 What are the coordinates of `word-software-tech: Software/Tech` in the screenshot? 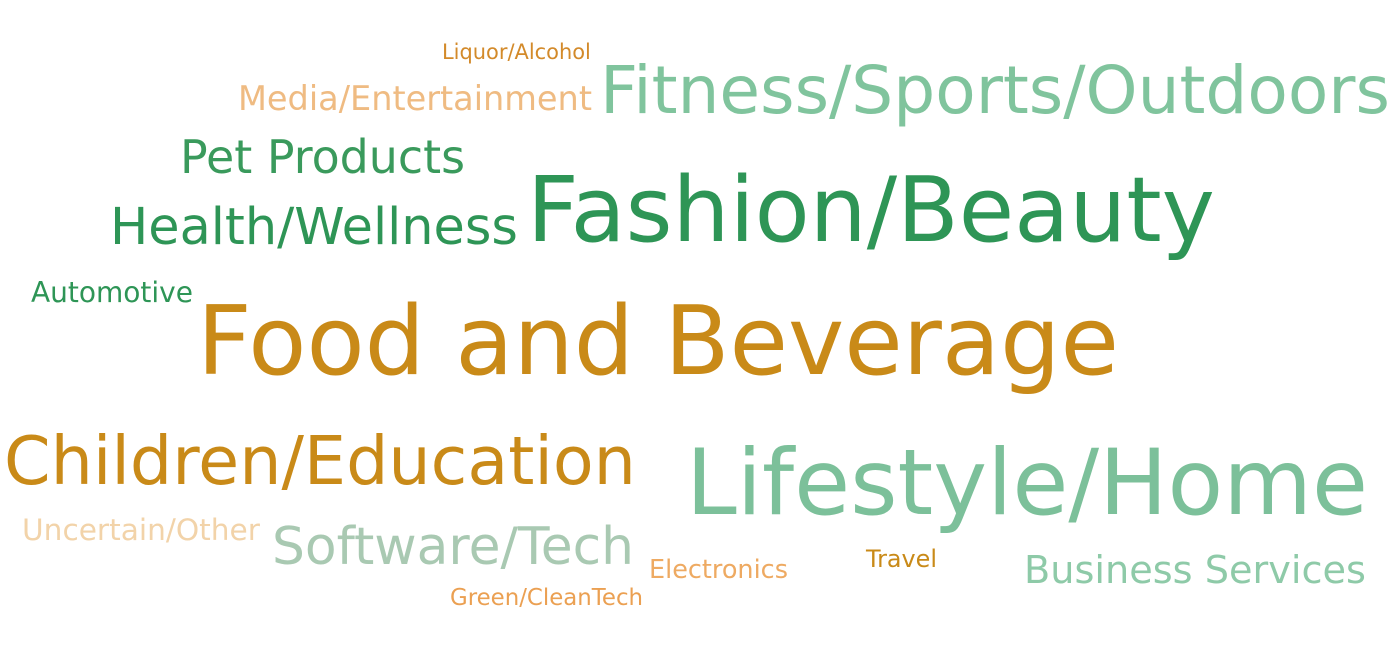 It's located at (453, 547).